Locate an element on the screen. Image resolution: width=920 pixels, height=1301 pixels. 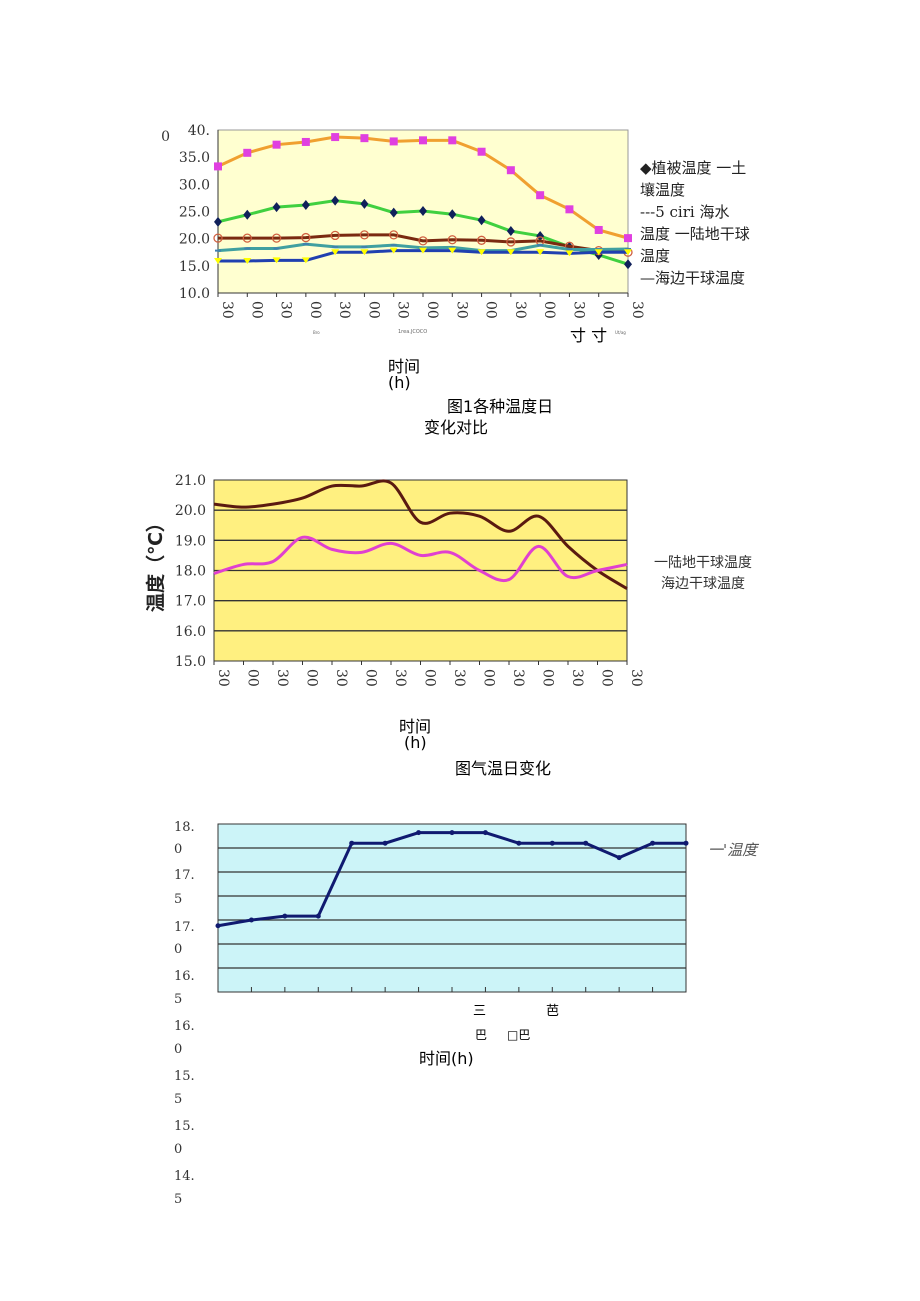
x-axis-label: 时间(h) is located at coordinates (446, 1058).